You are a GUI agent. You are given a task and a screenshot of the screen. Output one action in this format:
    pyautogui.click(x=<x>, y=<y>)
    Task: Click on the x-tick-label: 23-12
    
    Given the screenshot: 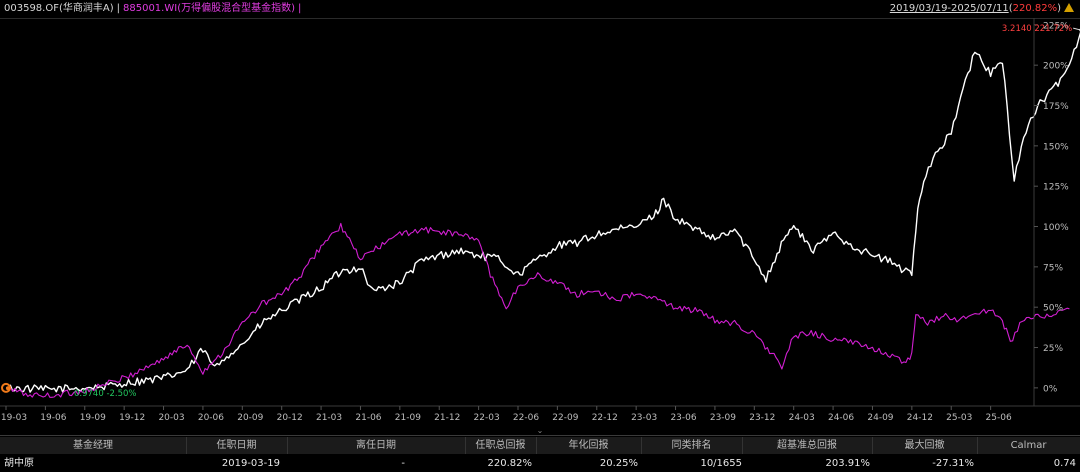 What is the action you would take?
    pyautogui.click(x=762, y=418)
    